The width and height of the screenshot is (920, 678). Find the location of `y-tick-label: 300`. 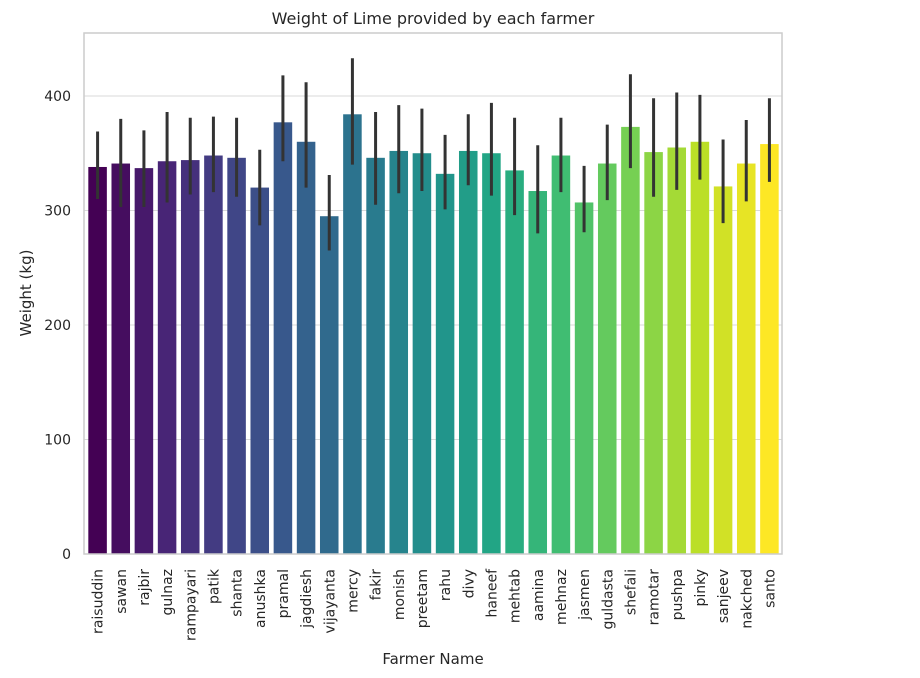

y-tick-label: 300 is located at coordinates (57, 211).